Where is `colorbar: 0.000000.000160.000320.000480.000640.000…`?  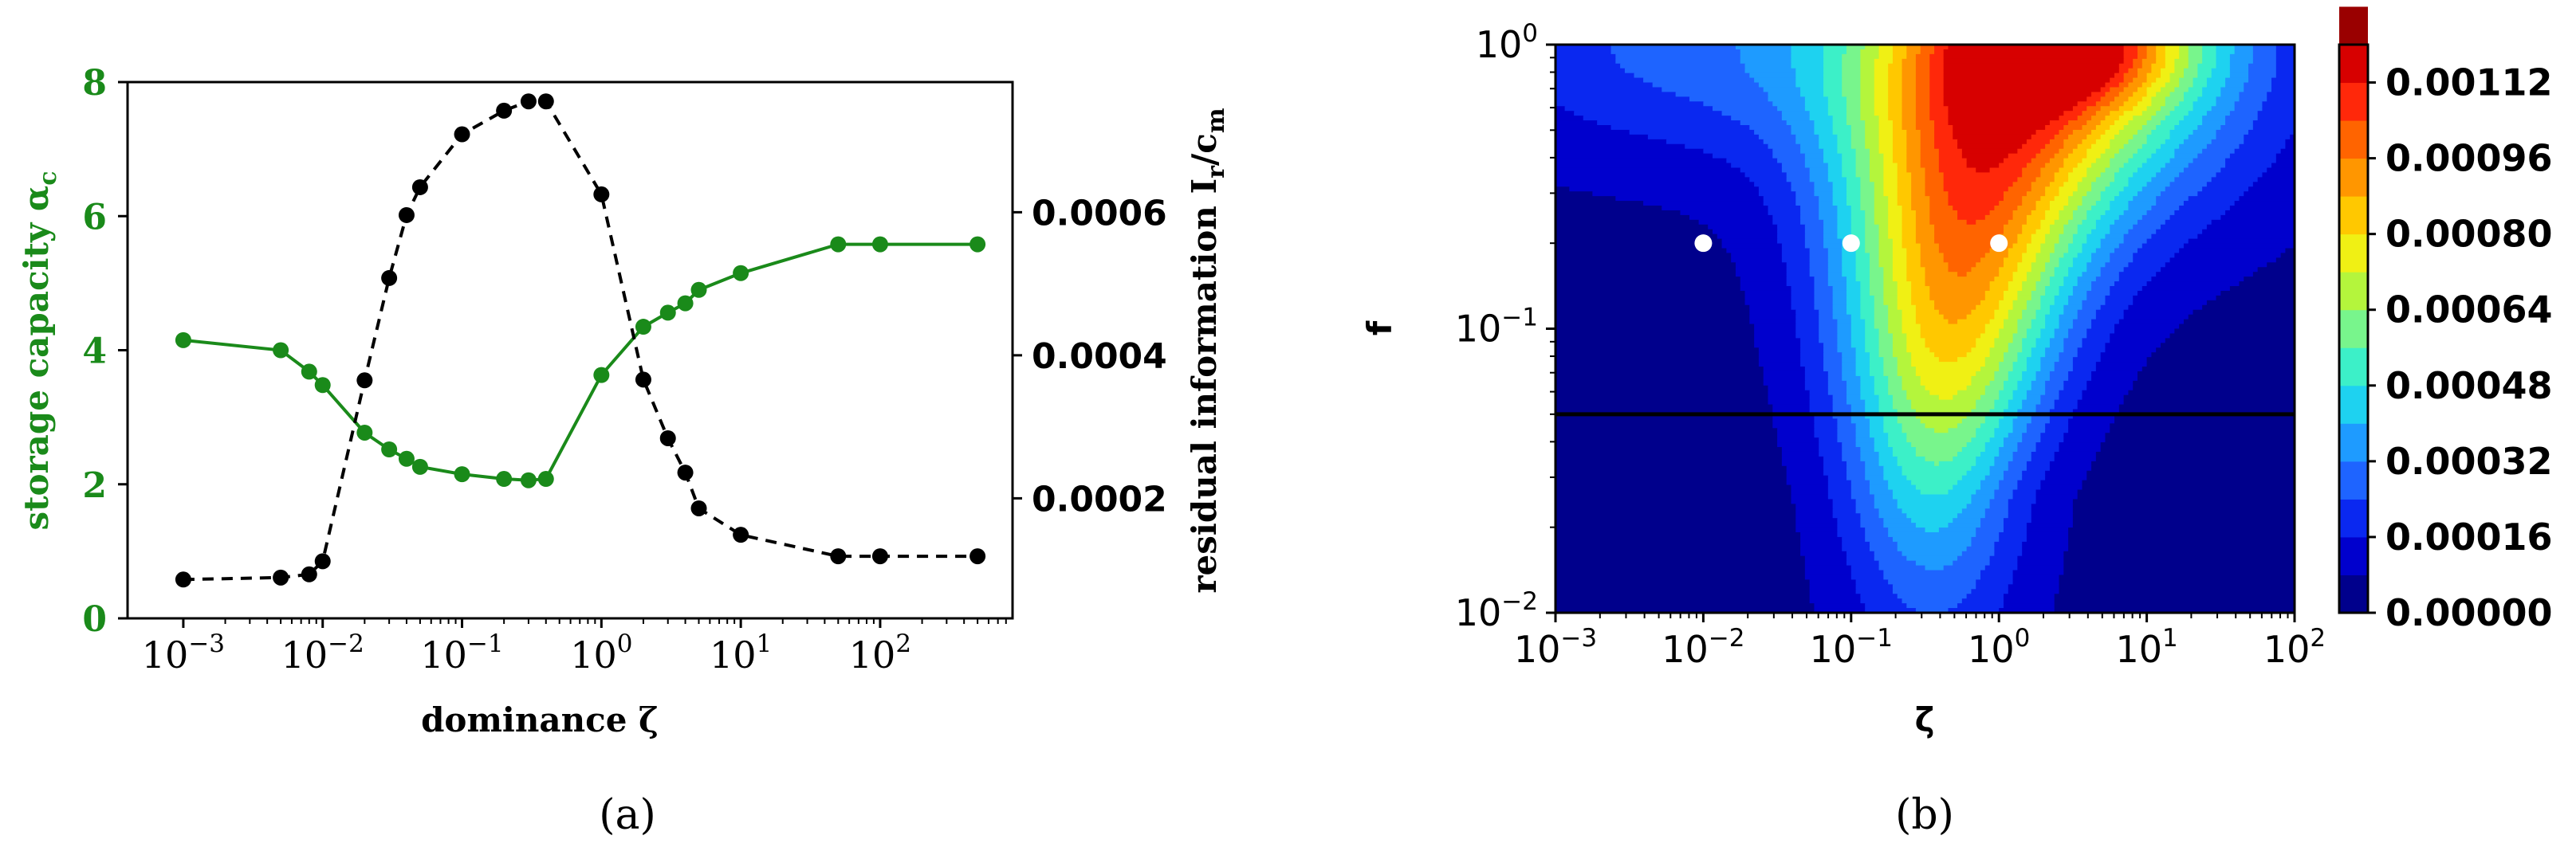
colorbar: 0.000000.000160.000320.000480.000640.000… is located at coordinates (2446, 320).